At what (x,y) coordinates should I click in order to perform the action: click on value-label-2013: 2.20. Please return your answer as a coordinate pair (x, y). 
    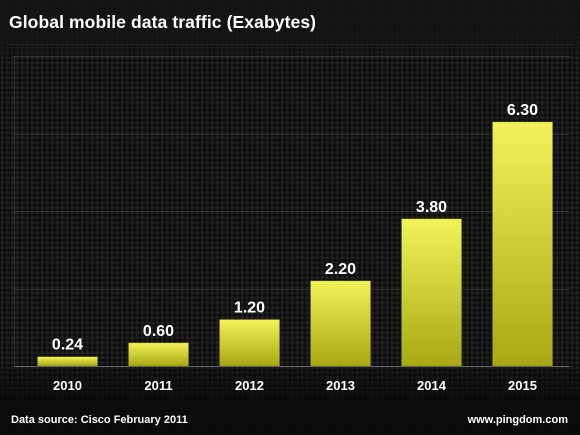
    Looking at the image, I should click on (340, 269).